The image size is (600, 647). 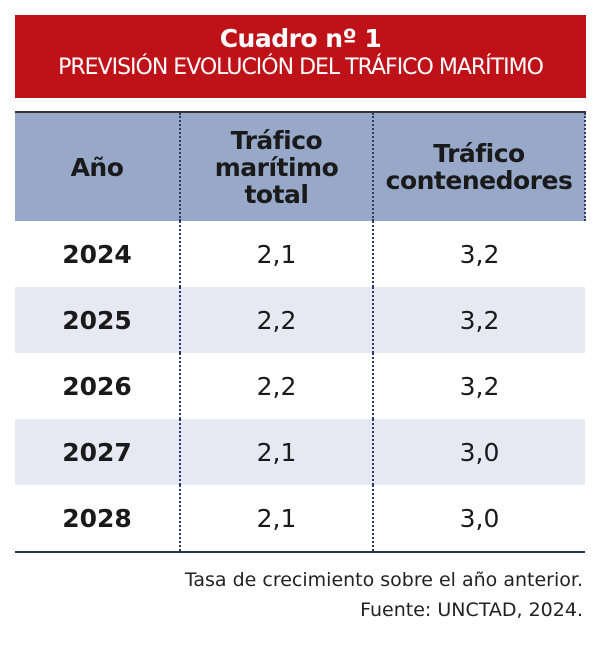 I want to click on table-row: 2028 2,1 3,0, so click(x=300, y=518).